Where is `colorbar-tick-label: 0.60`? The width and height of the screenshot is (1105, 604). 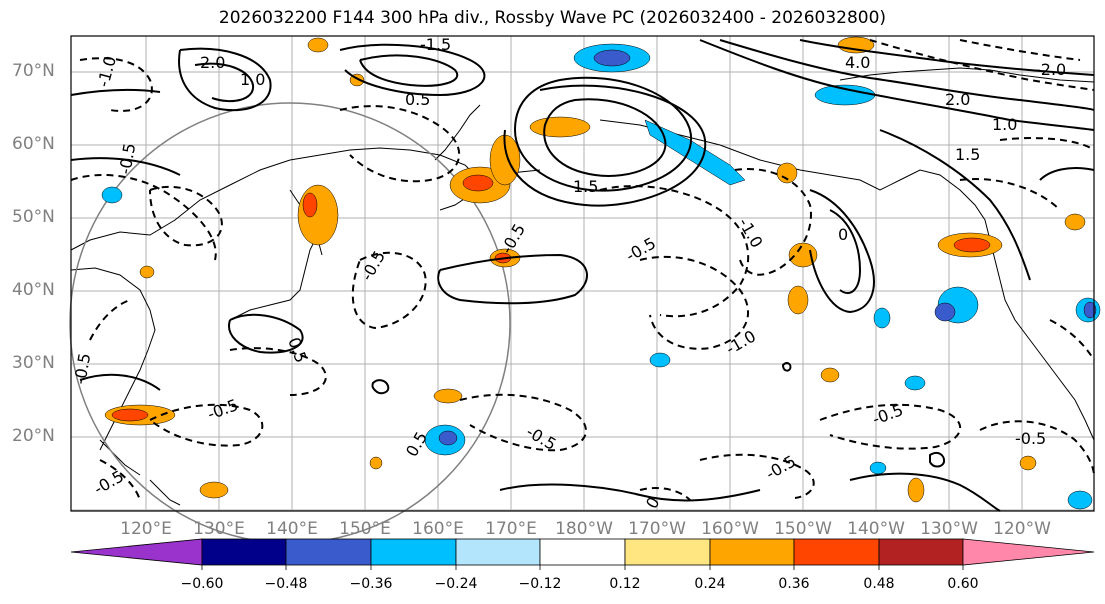 colorbar-tick-label: 0.60 is located at coordinates (963, 584).